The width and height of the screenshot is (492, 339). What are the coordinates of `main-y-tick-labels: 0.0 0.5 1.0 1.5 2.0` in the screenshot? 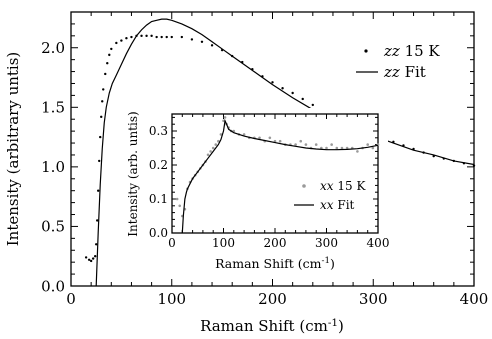 It's located at (53, 167).